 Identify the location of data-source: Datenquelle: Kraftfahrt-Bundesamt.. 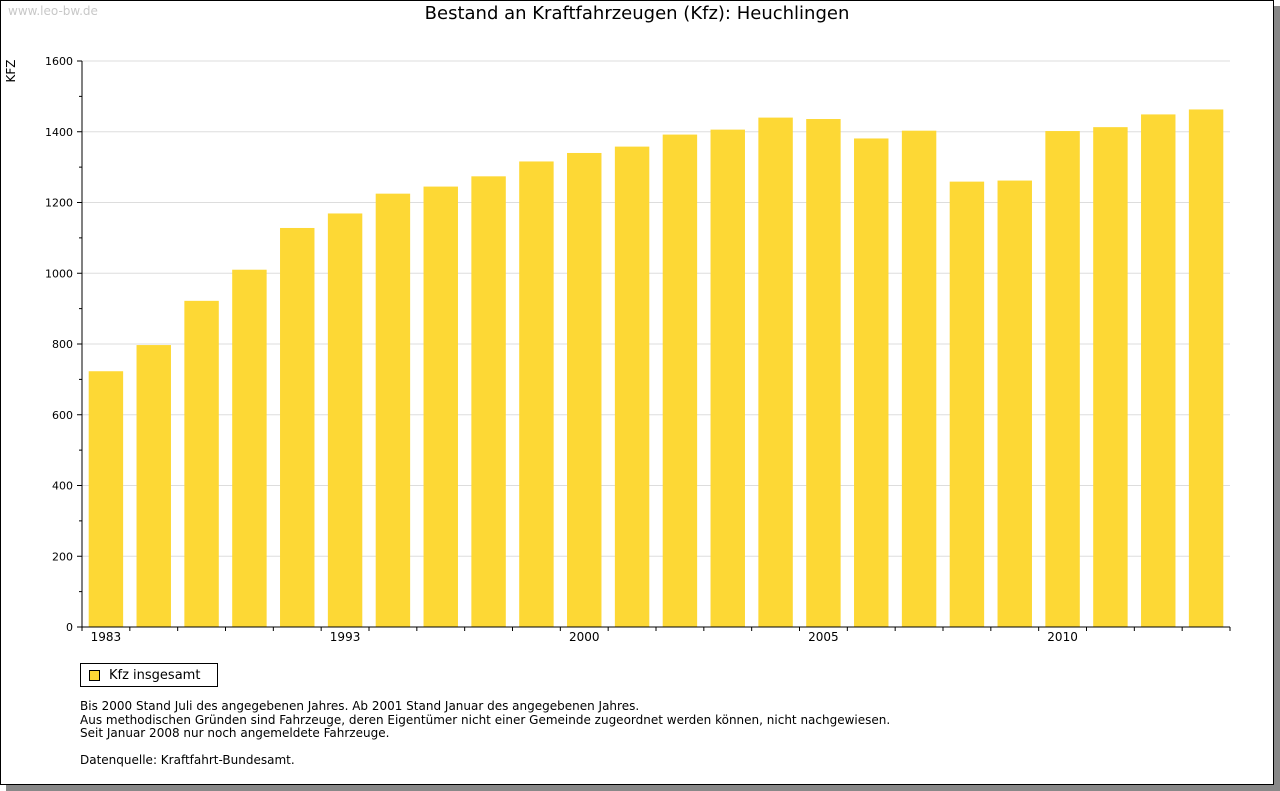
(187, 759).